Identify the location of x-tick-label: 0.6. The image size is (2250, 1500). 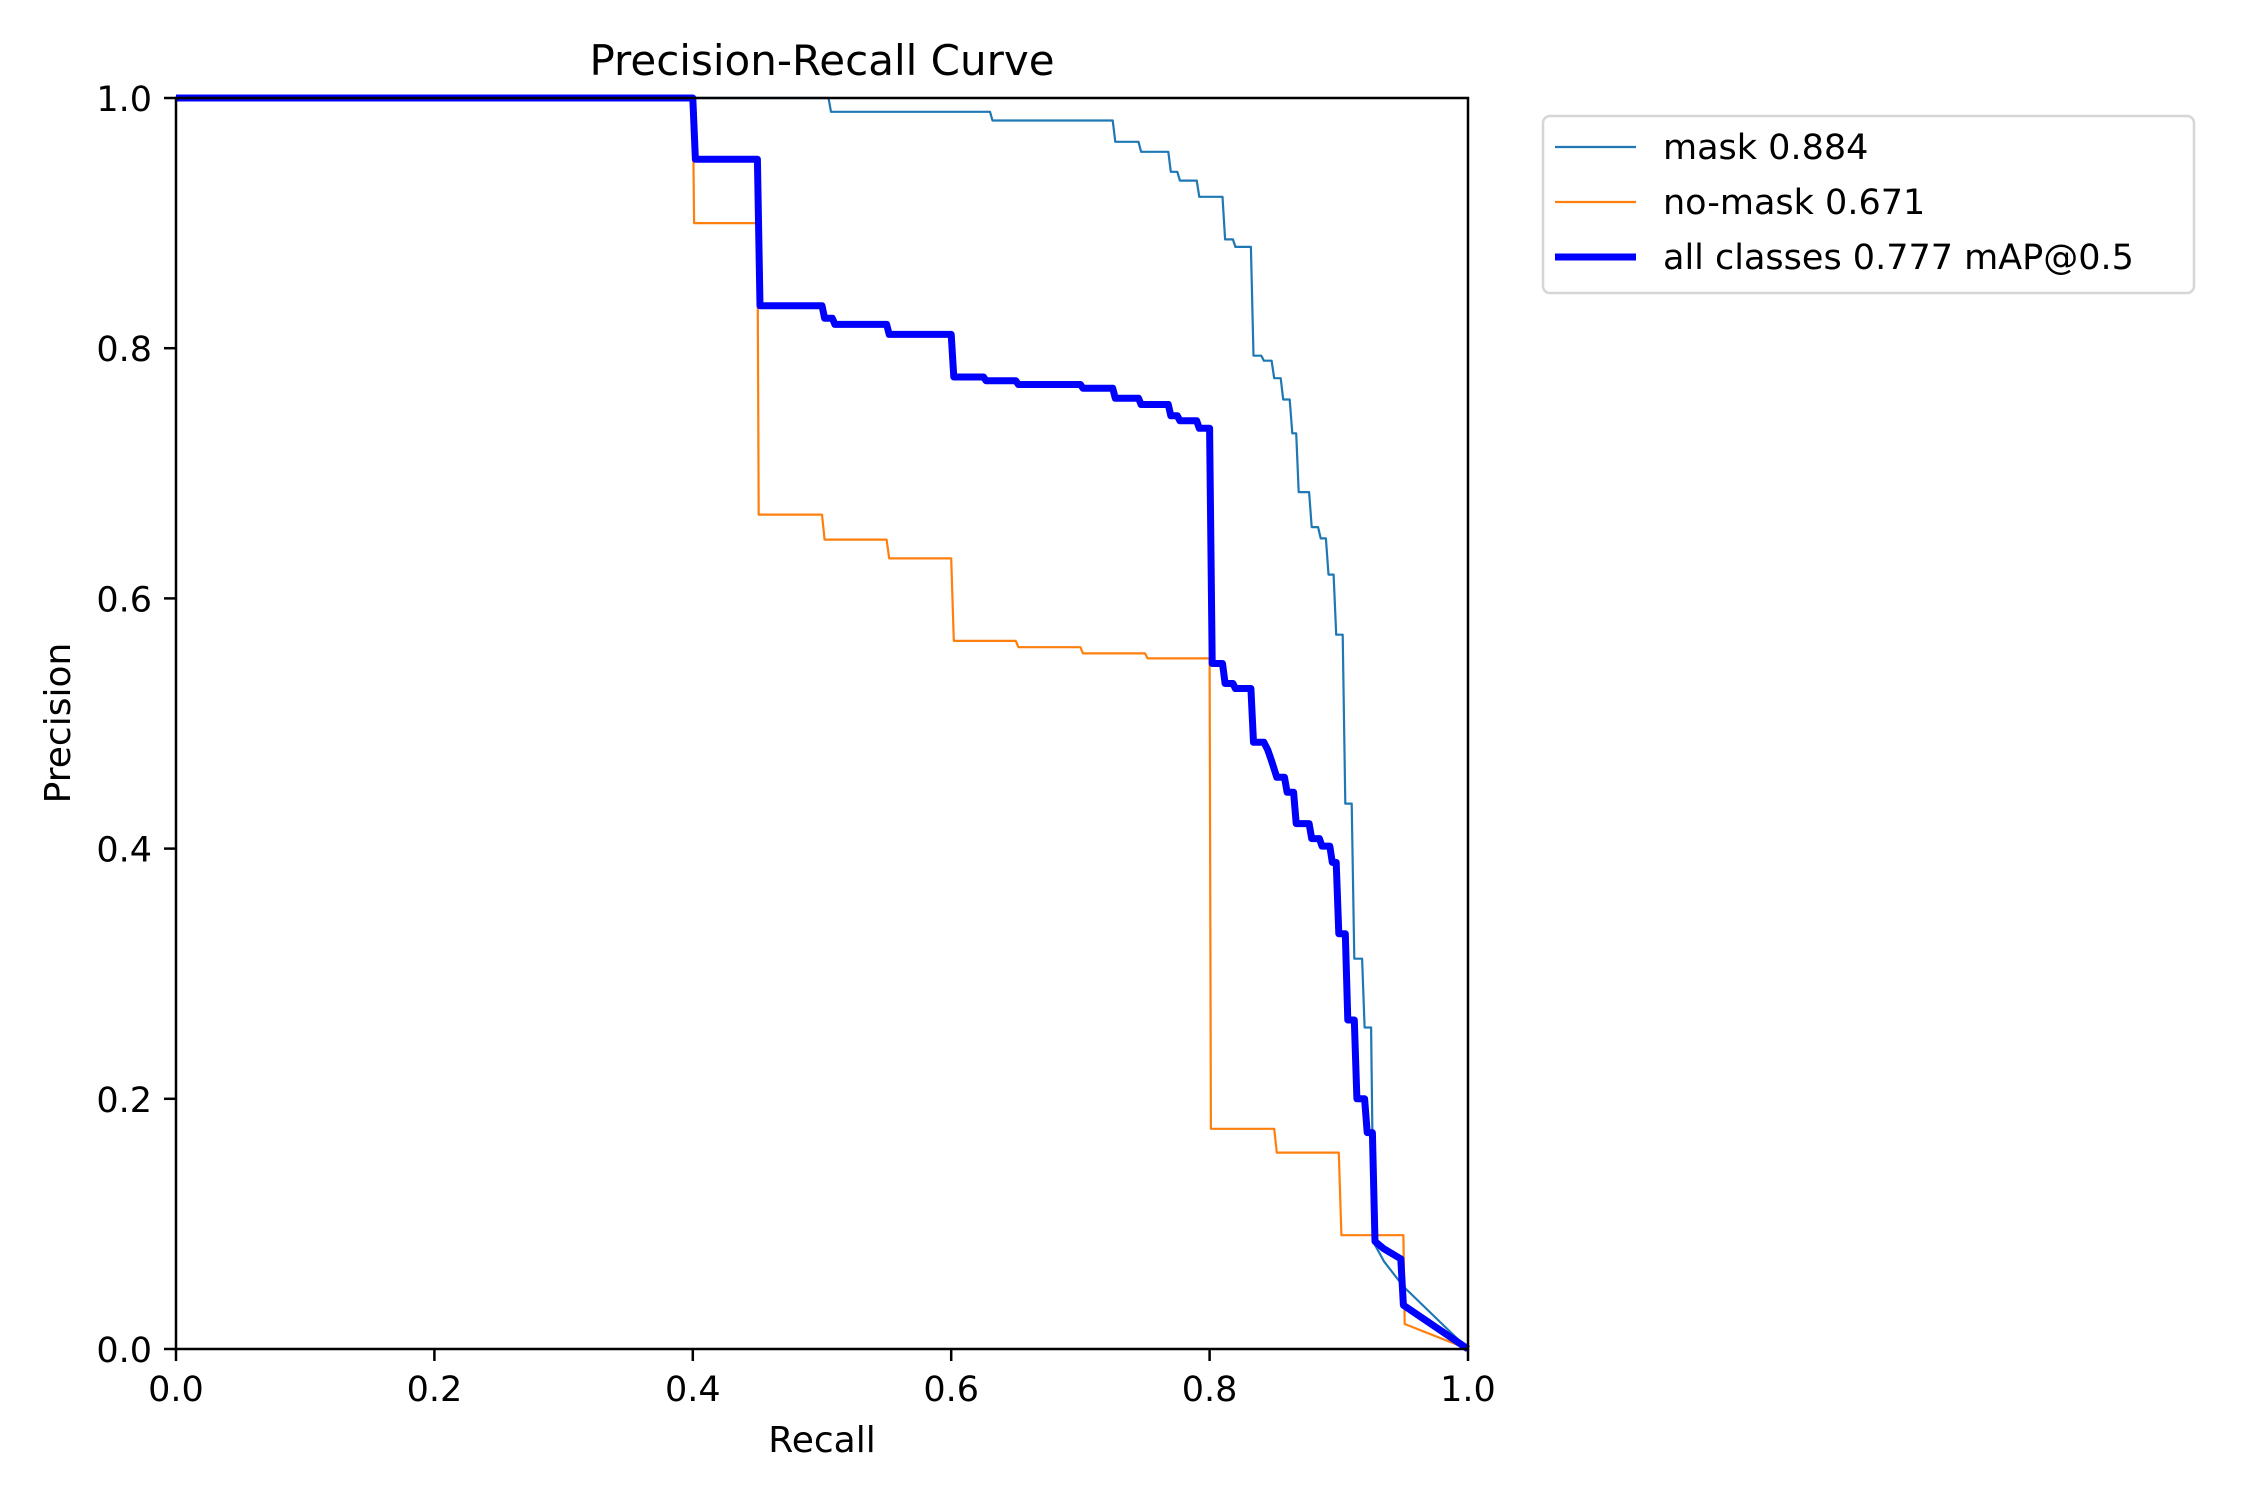
(951, 1390).